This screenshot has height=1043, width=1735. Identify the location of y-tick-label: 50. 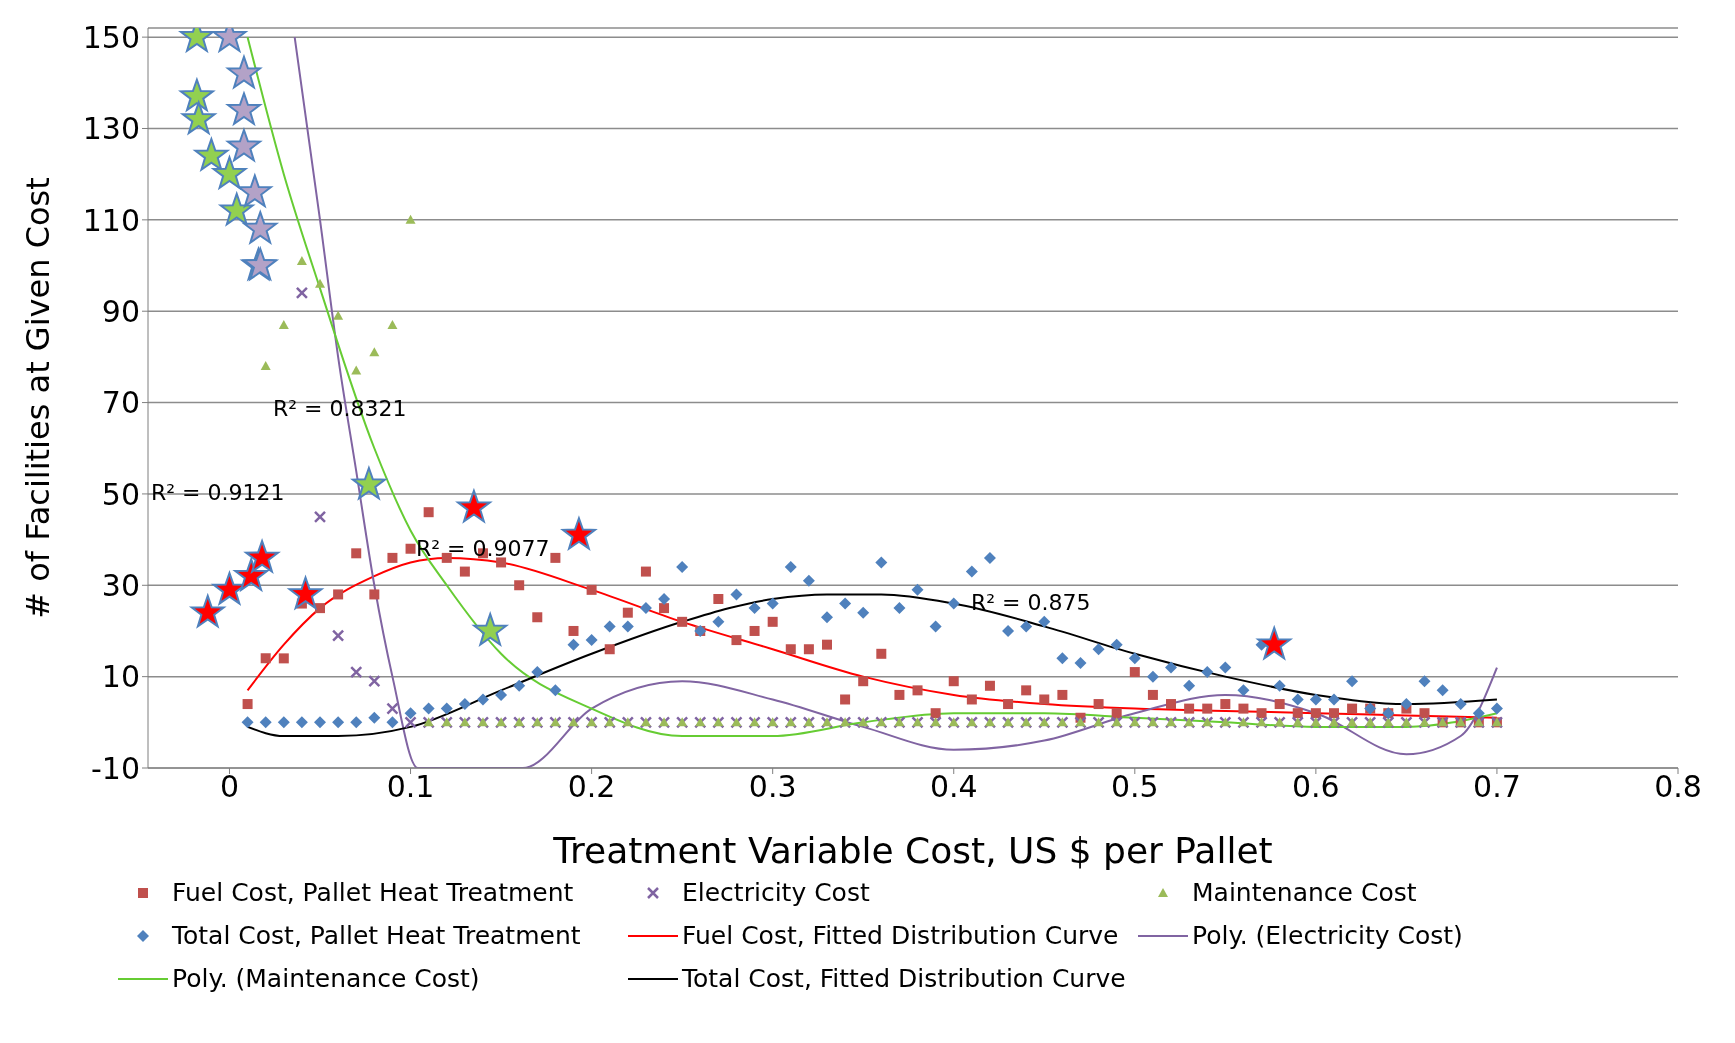
(120, 494).